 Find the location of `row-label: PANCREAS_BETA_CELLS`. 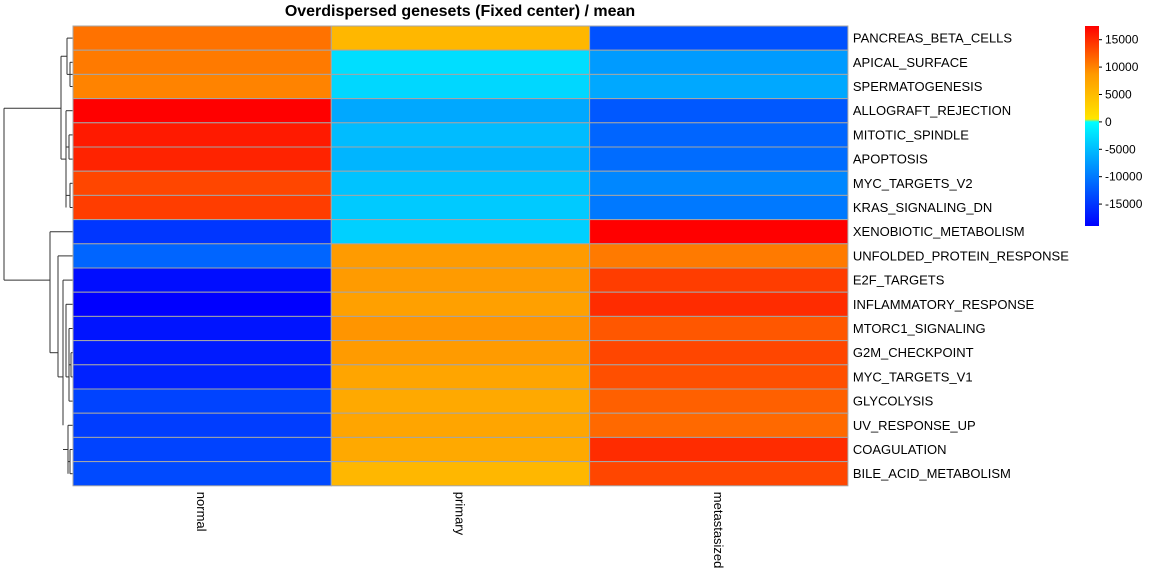

row-label: PANCREAS_BETA_CELLS is located at coordinates (933, 38).